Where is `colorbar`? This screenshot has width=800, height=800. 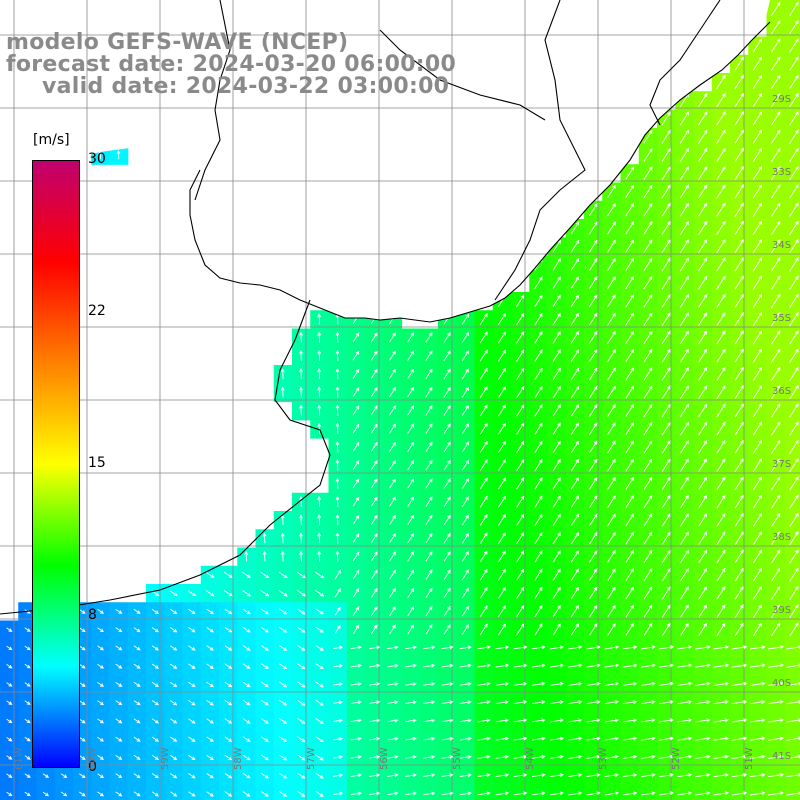
colorbar is located at coordinates (56, 464).